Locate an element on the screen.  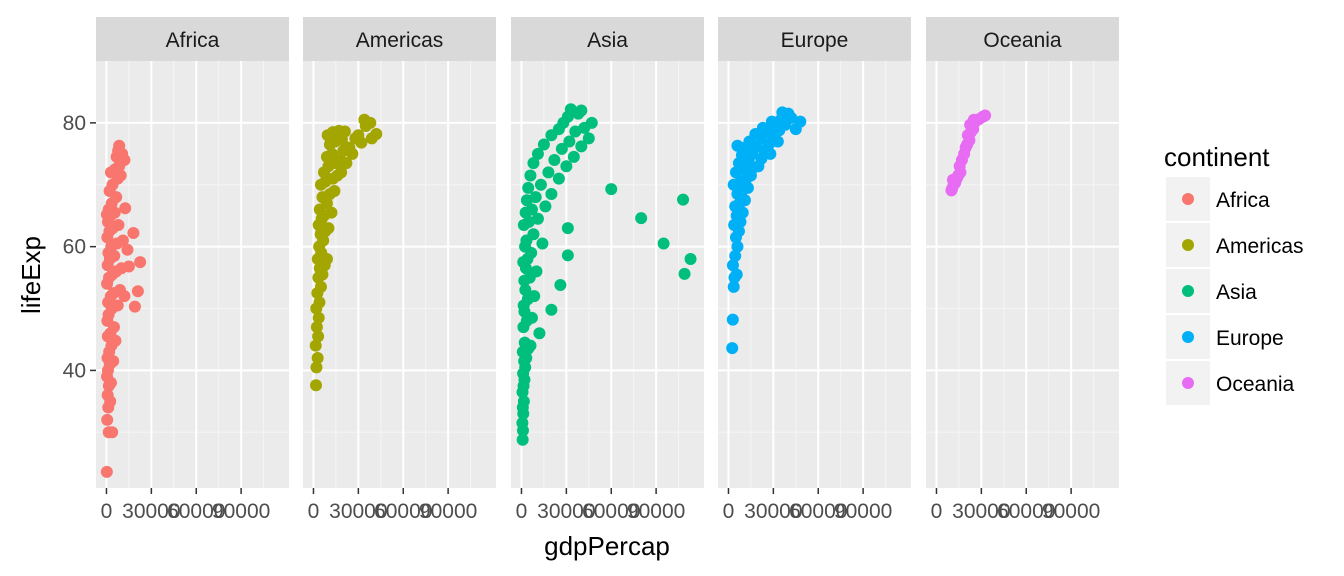
legend-title: continent is located at coordinates (1217, 157).